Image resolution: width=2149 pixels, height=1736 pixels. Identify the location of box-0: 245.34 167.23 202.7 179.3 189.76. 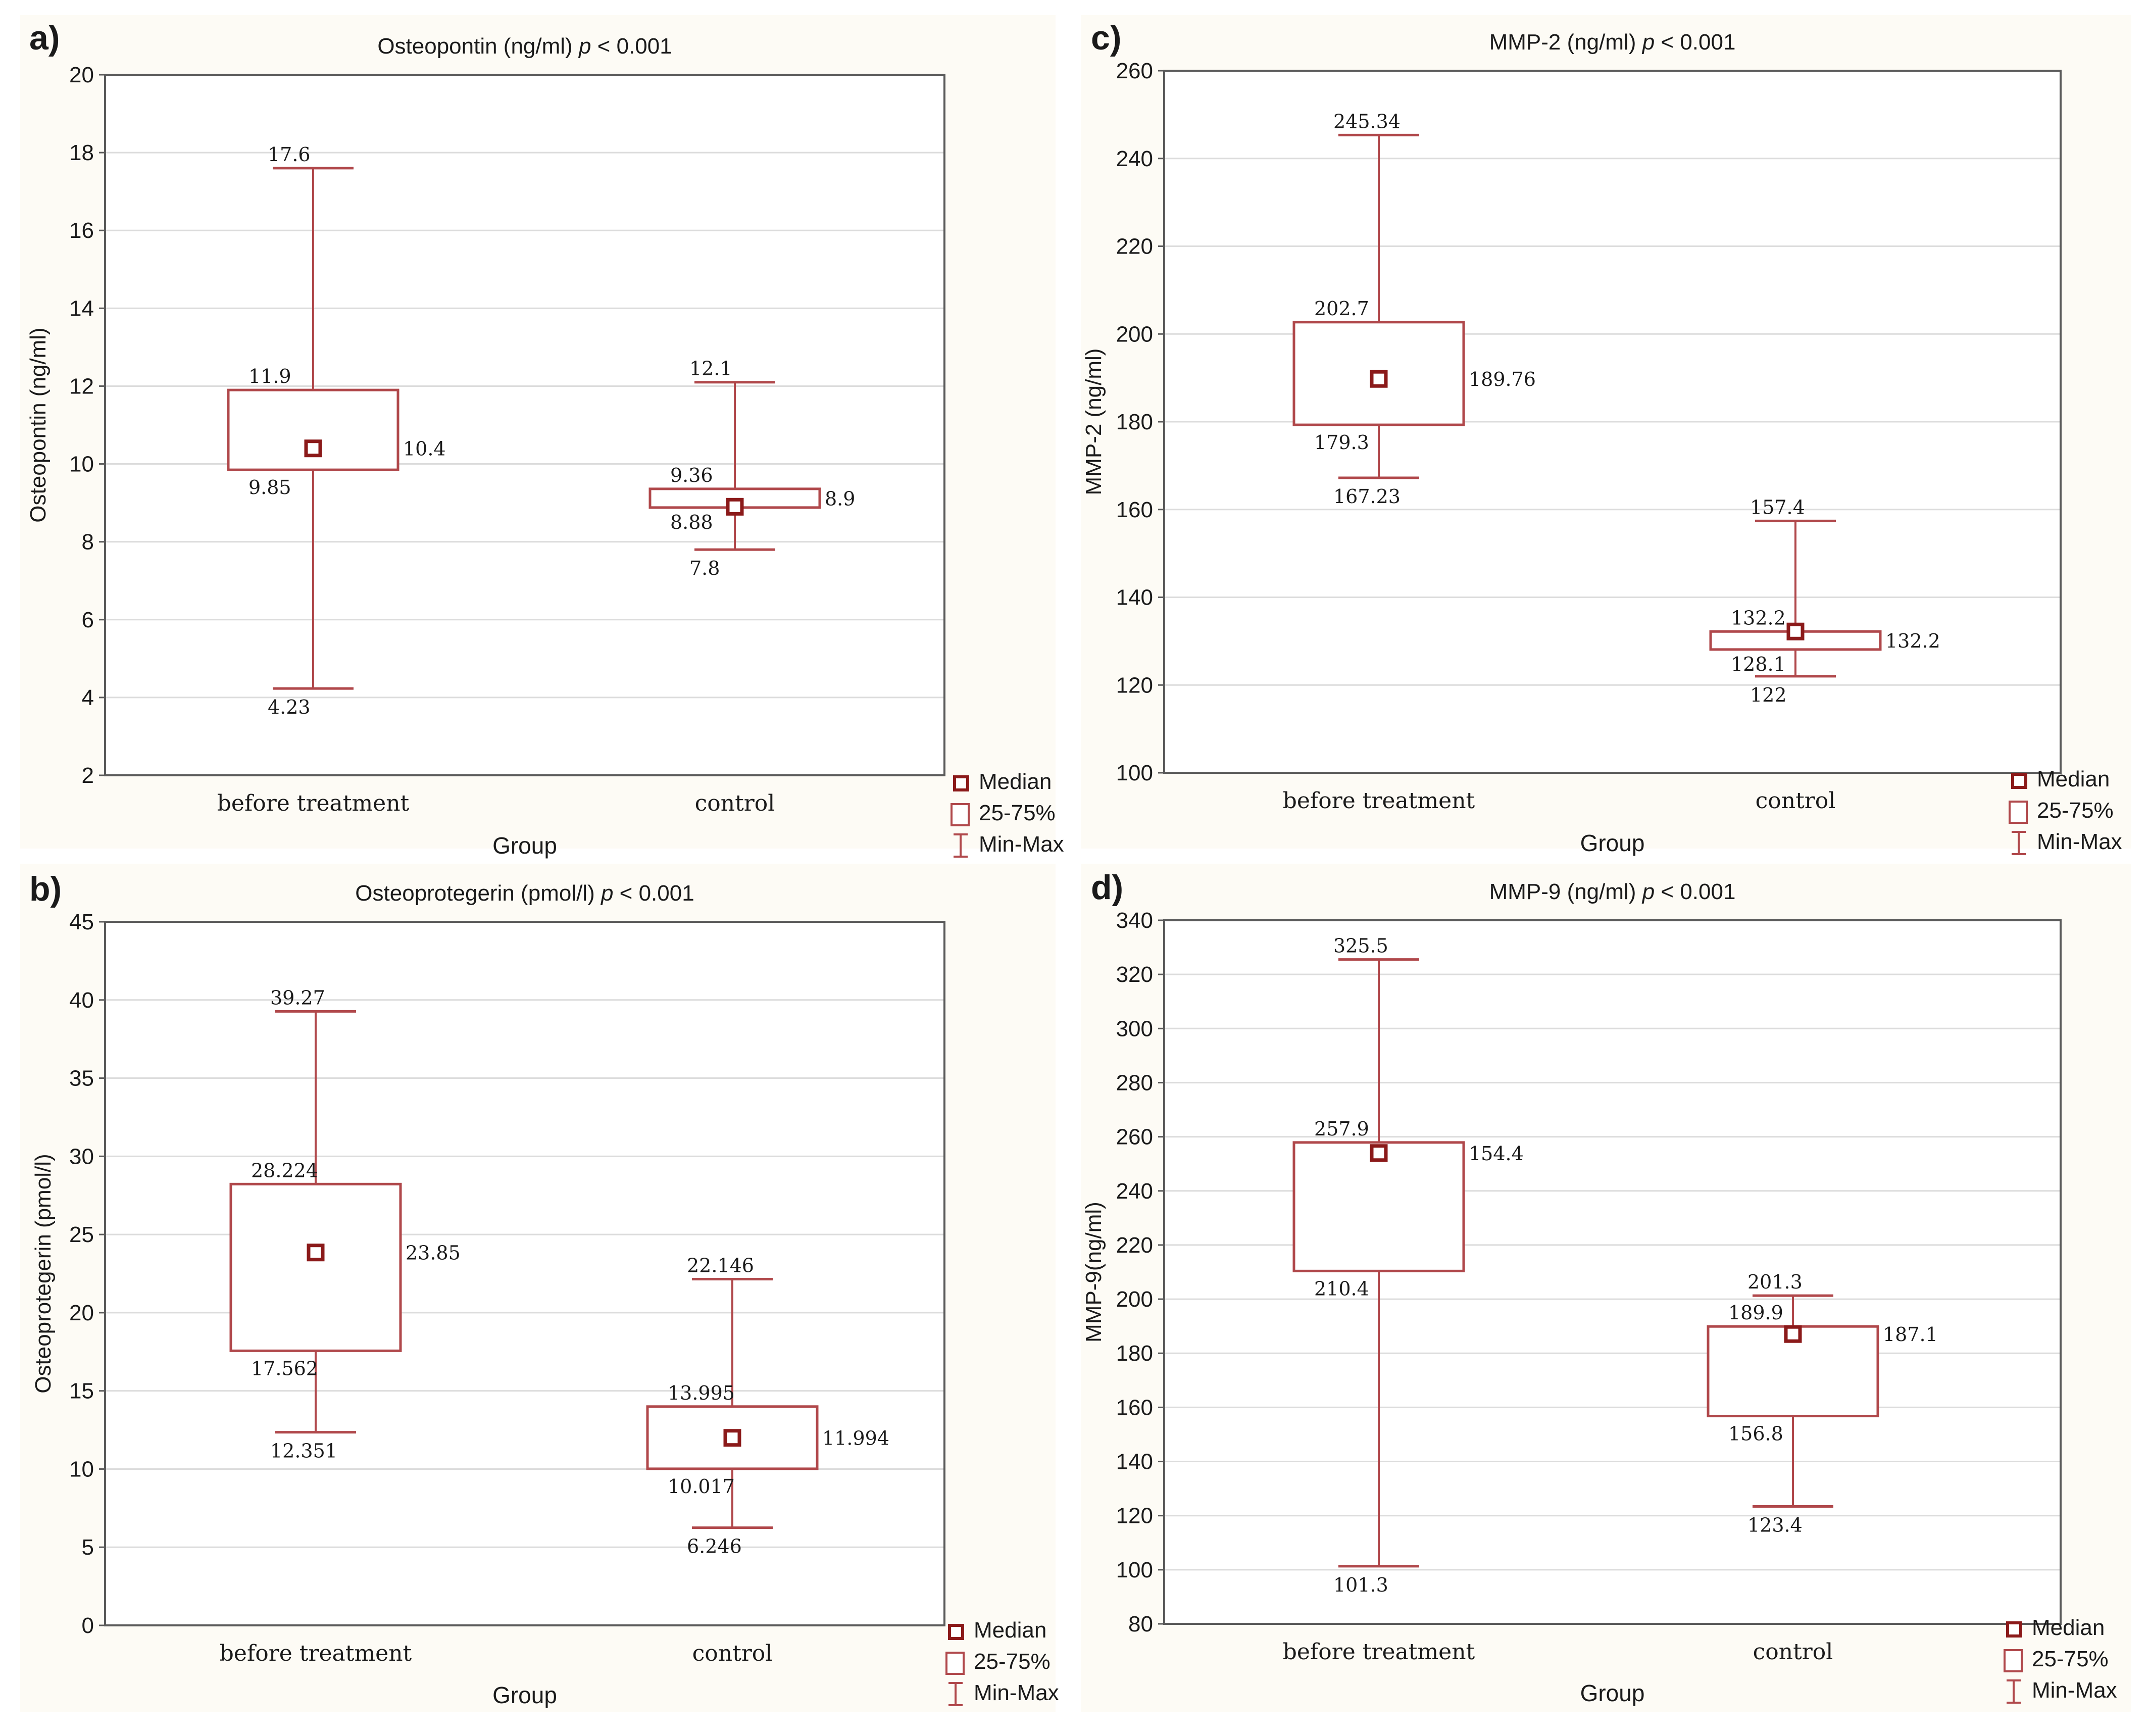
(1414, 309).